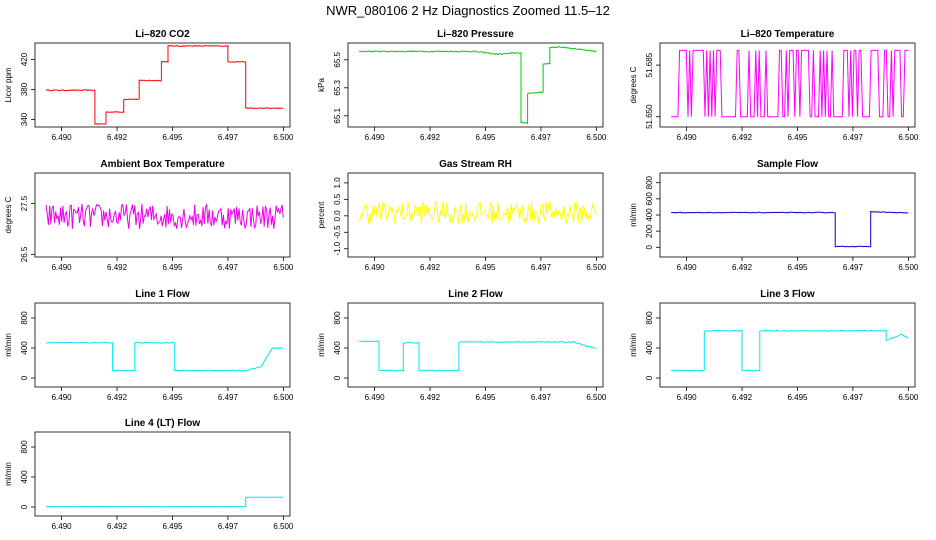  I want to click on y-tick-label: 26.5, so click(24, 254).